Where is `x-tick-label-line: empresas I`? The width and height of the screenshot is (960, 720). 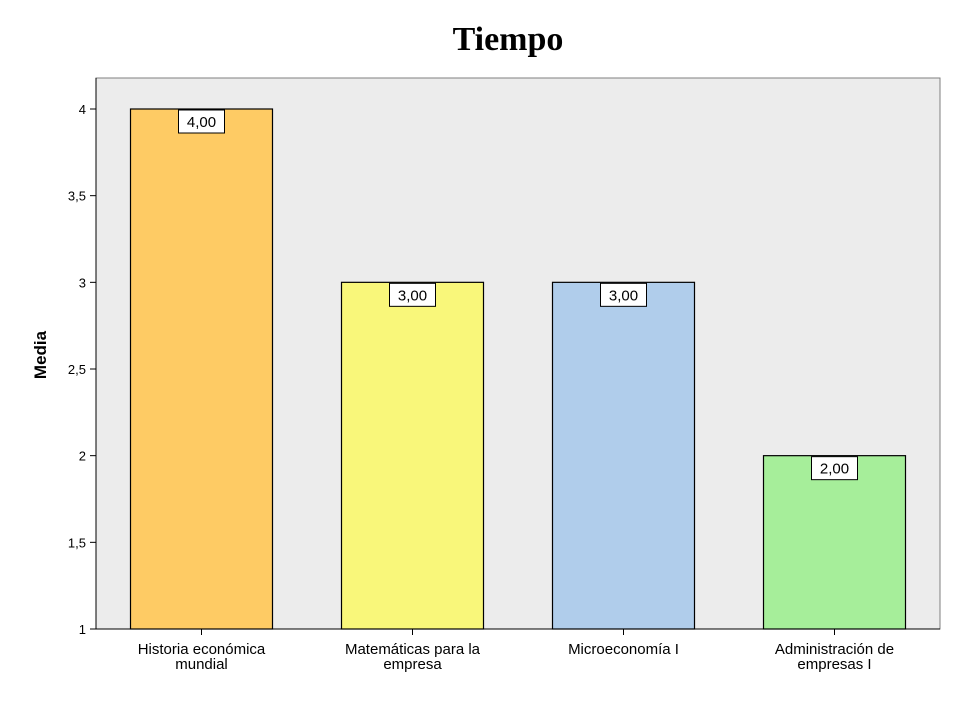 x-tick-label-line: empresas I is located at coordinates (834, 664).